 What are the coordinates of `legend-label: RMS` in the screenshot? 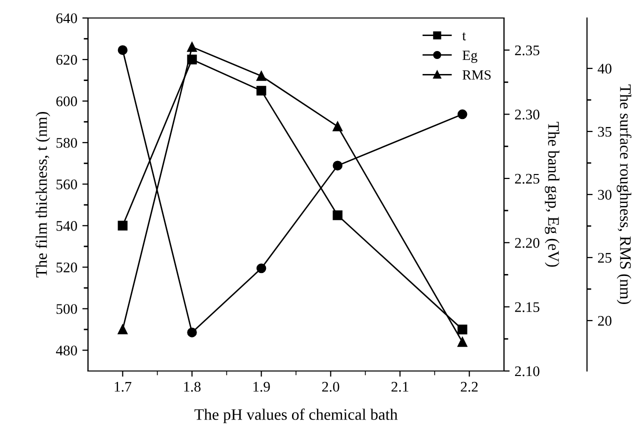 It's located at (476, 75).